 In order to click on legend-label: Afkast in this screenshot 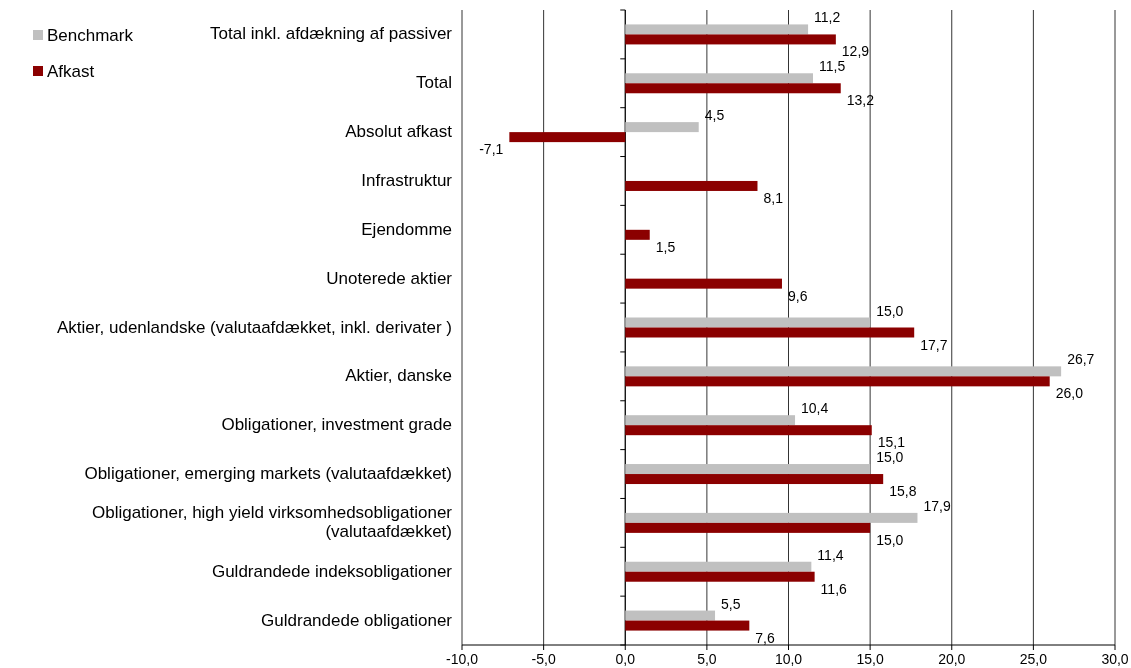, I will do `click(71, 71)`.